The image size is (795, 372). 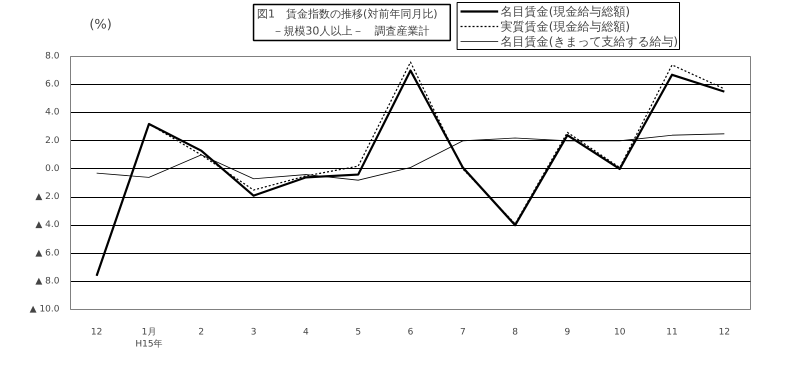 I want to click on legend-label: 名目賃金(現金給与総額), so click(x=565, y=11).